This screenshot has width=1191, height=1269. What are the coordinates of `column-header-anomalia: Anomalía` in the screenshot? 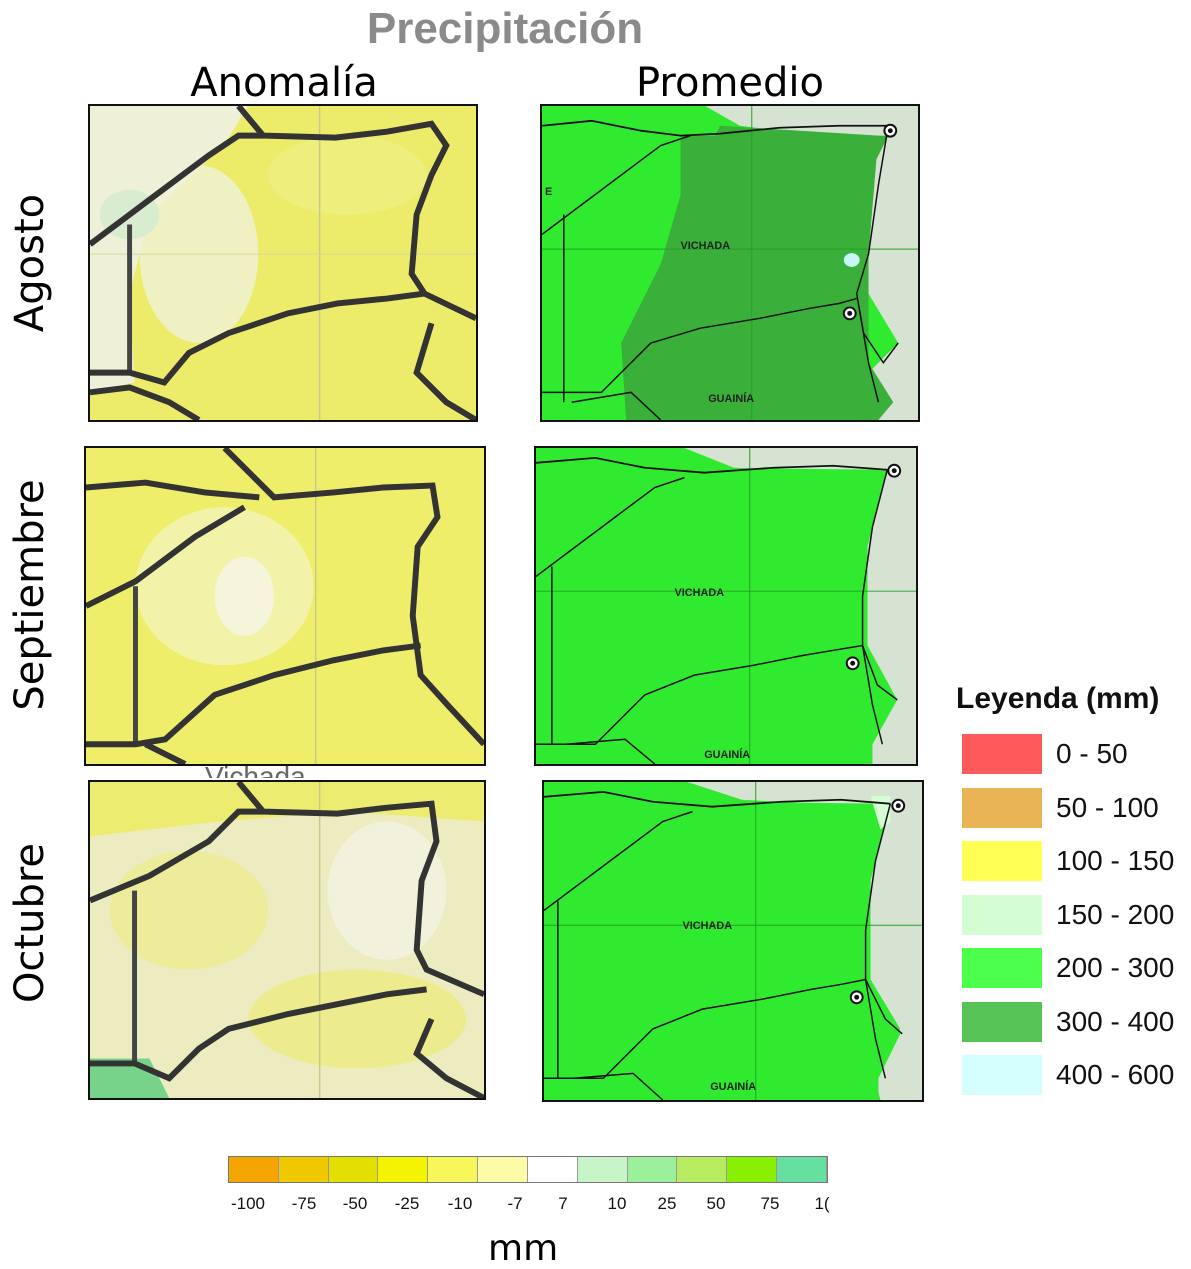 It's located at (284, 83).